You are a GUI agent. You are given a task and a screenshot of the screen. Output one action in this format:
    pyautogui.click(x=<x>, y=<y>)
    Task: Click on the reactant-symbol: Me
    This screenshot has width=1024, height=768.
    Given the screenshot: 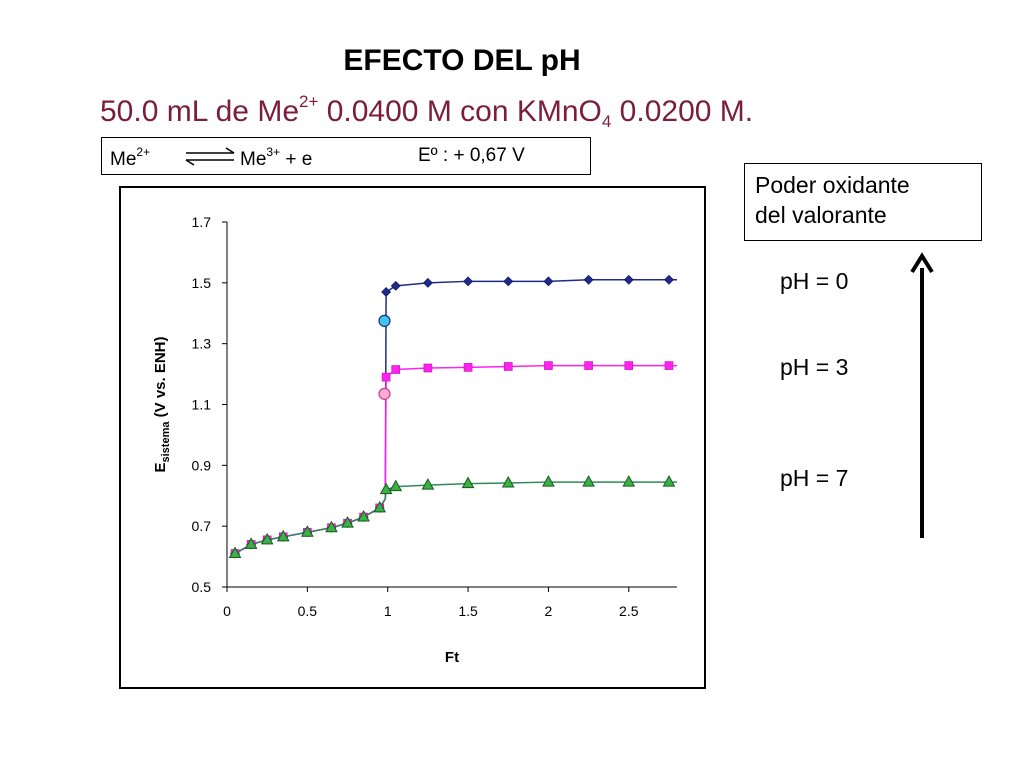 What is the action you would take?
    pyautogui.click(x=123, y=159)
    